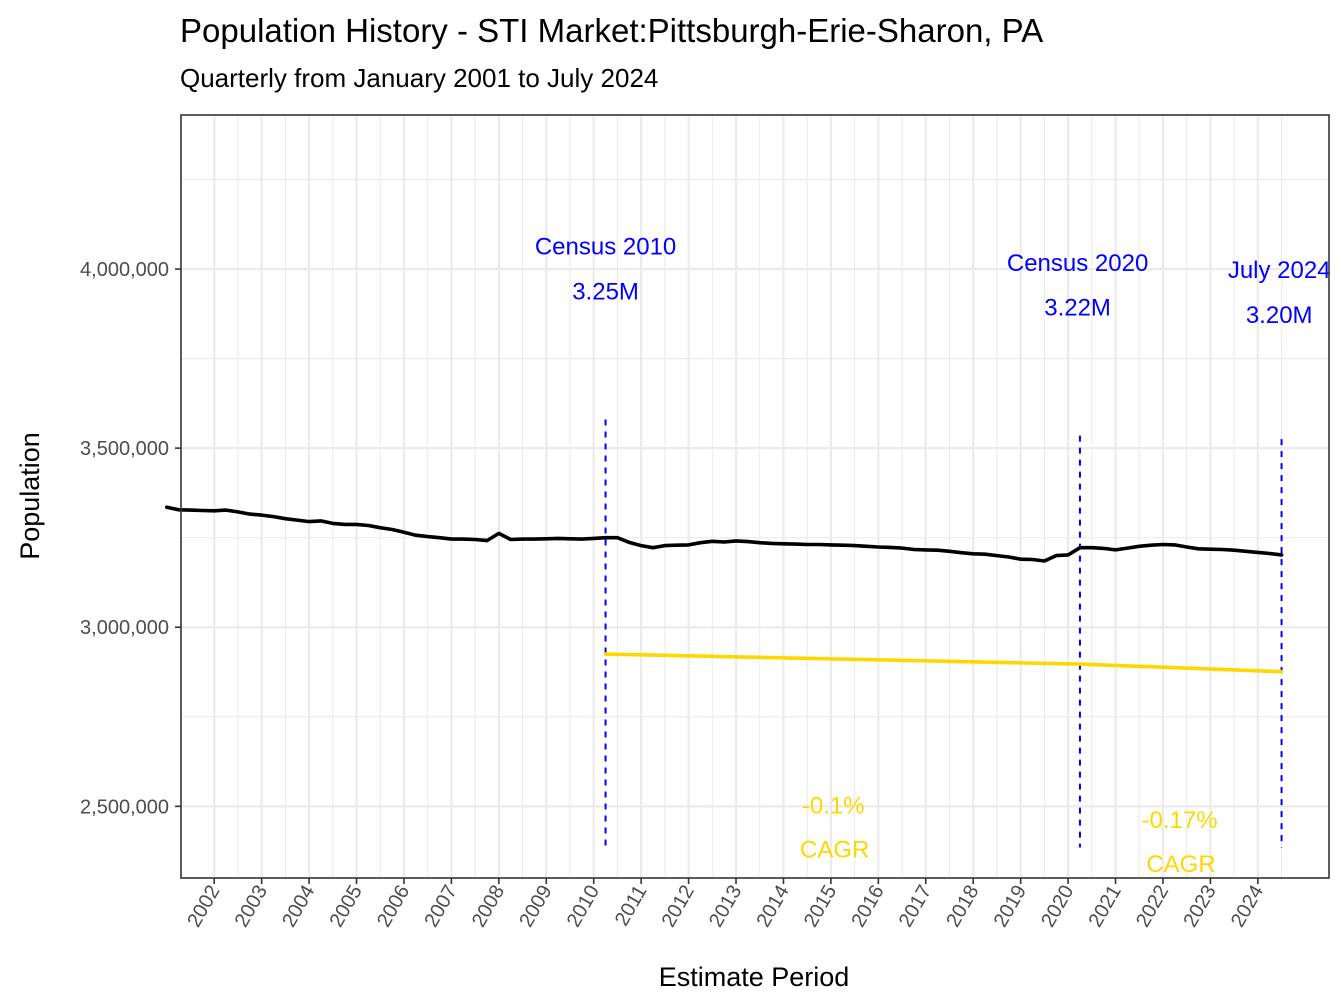 This screenshot has height=1008, width=1344. I want to click on x-tick-label: 2020, so click(1057, 907).